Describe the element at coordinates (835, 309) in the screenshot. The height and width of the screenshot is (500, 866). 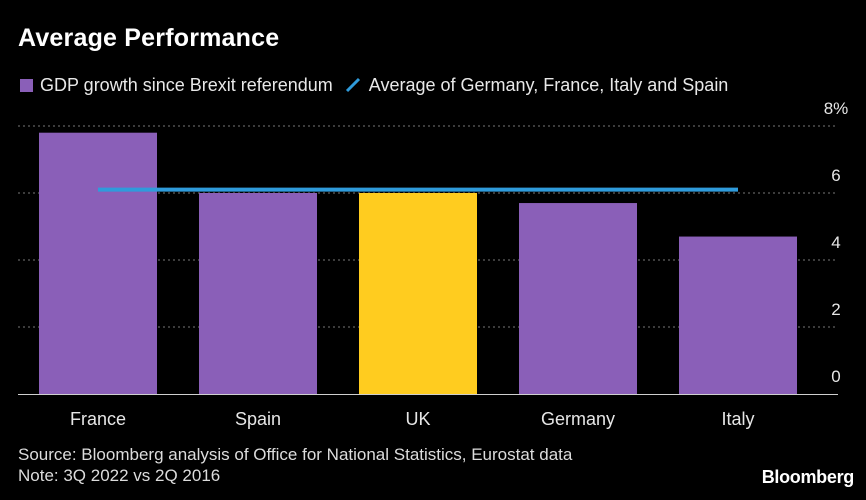
I see `y-tick-label-2: 2` at that location.